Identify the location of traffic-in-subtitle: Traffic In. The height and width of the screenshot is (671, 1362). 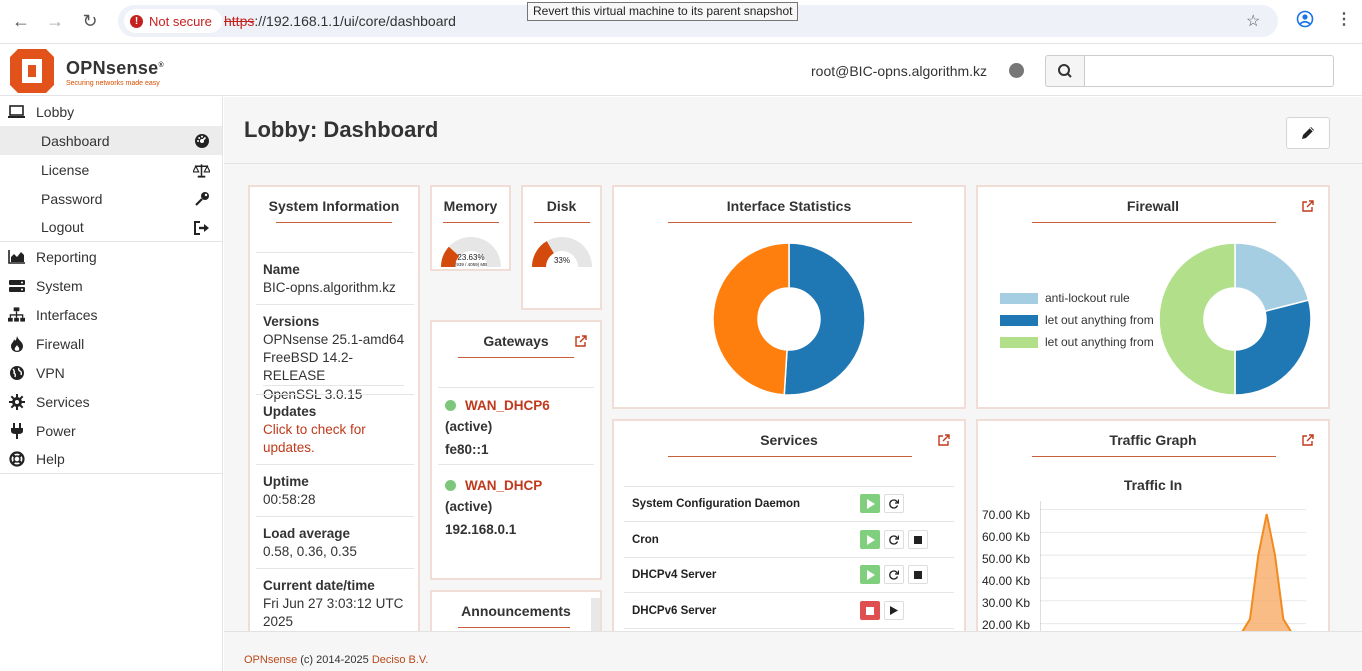
(1153, 485).